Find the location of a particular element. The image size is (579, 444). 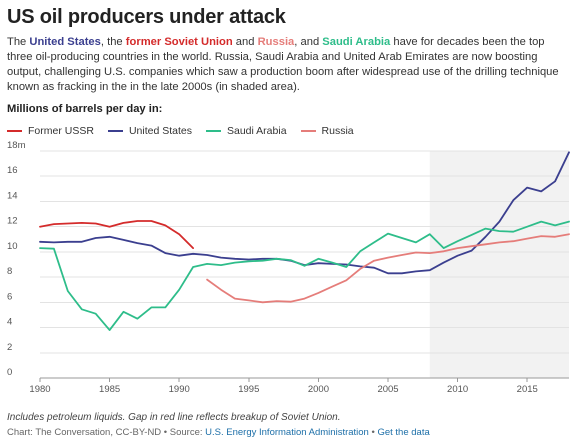

legend-label: Former USSR is located at coordinates (61, 131).